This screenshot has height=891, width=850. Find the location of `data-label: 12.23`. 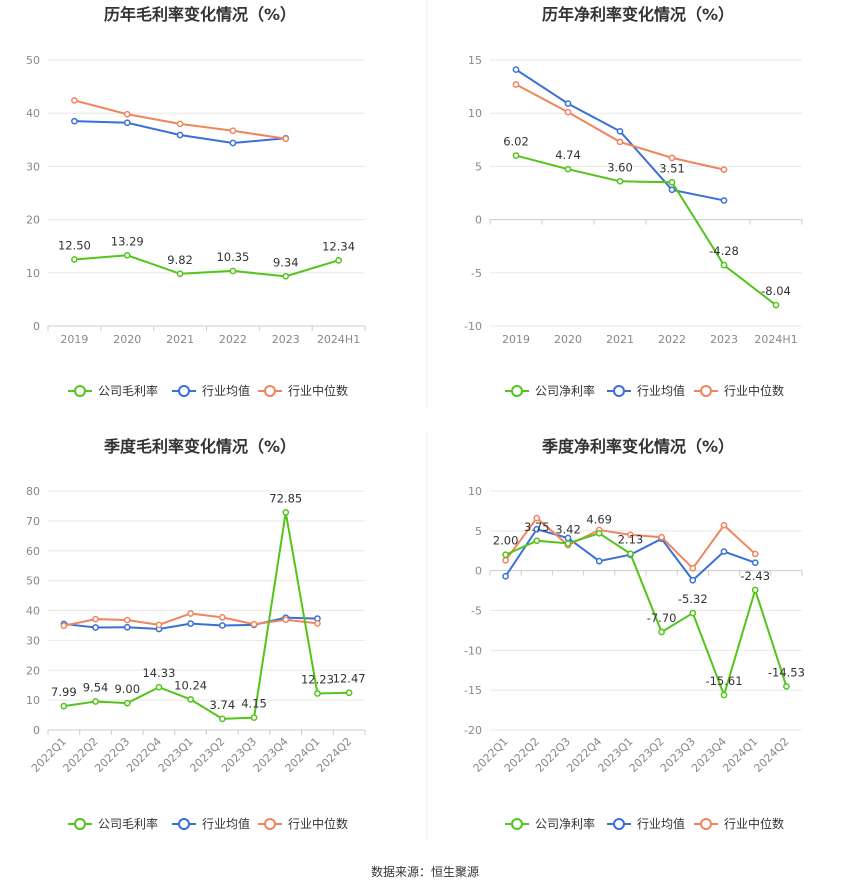

data-label: 12.23 is located at coordinates (317, 679).